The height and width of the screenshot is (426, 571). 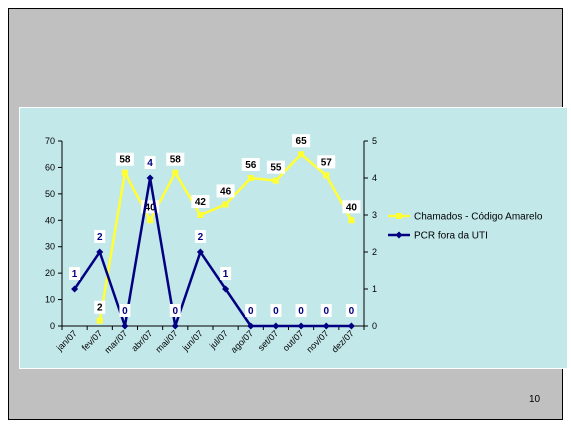 I want to click on right-tick-label: 0, so click(x=374, y=326).